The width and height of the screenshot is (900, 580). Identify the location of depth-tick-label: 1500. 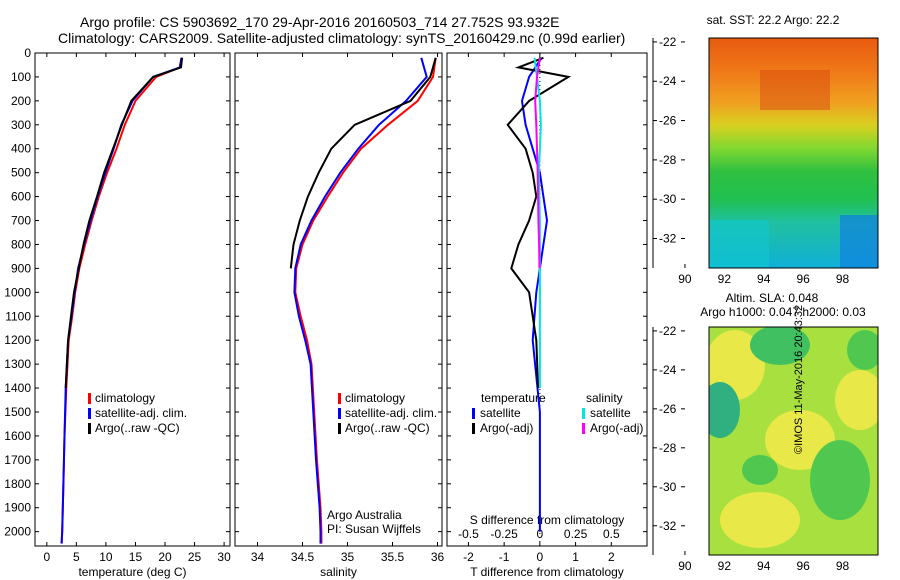
(17, 412).